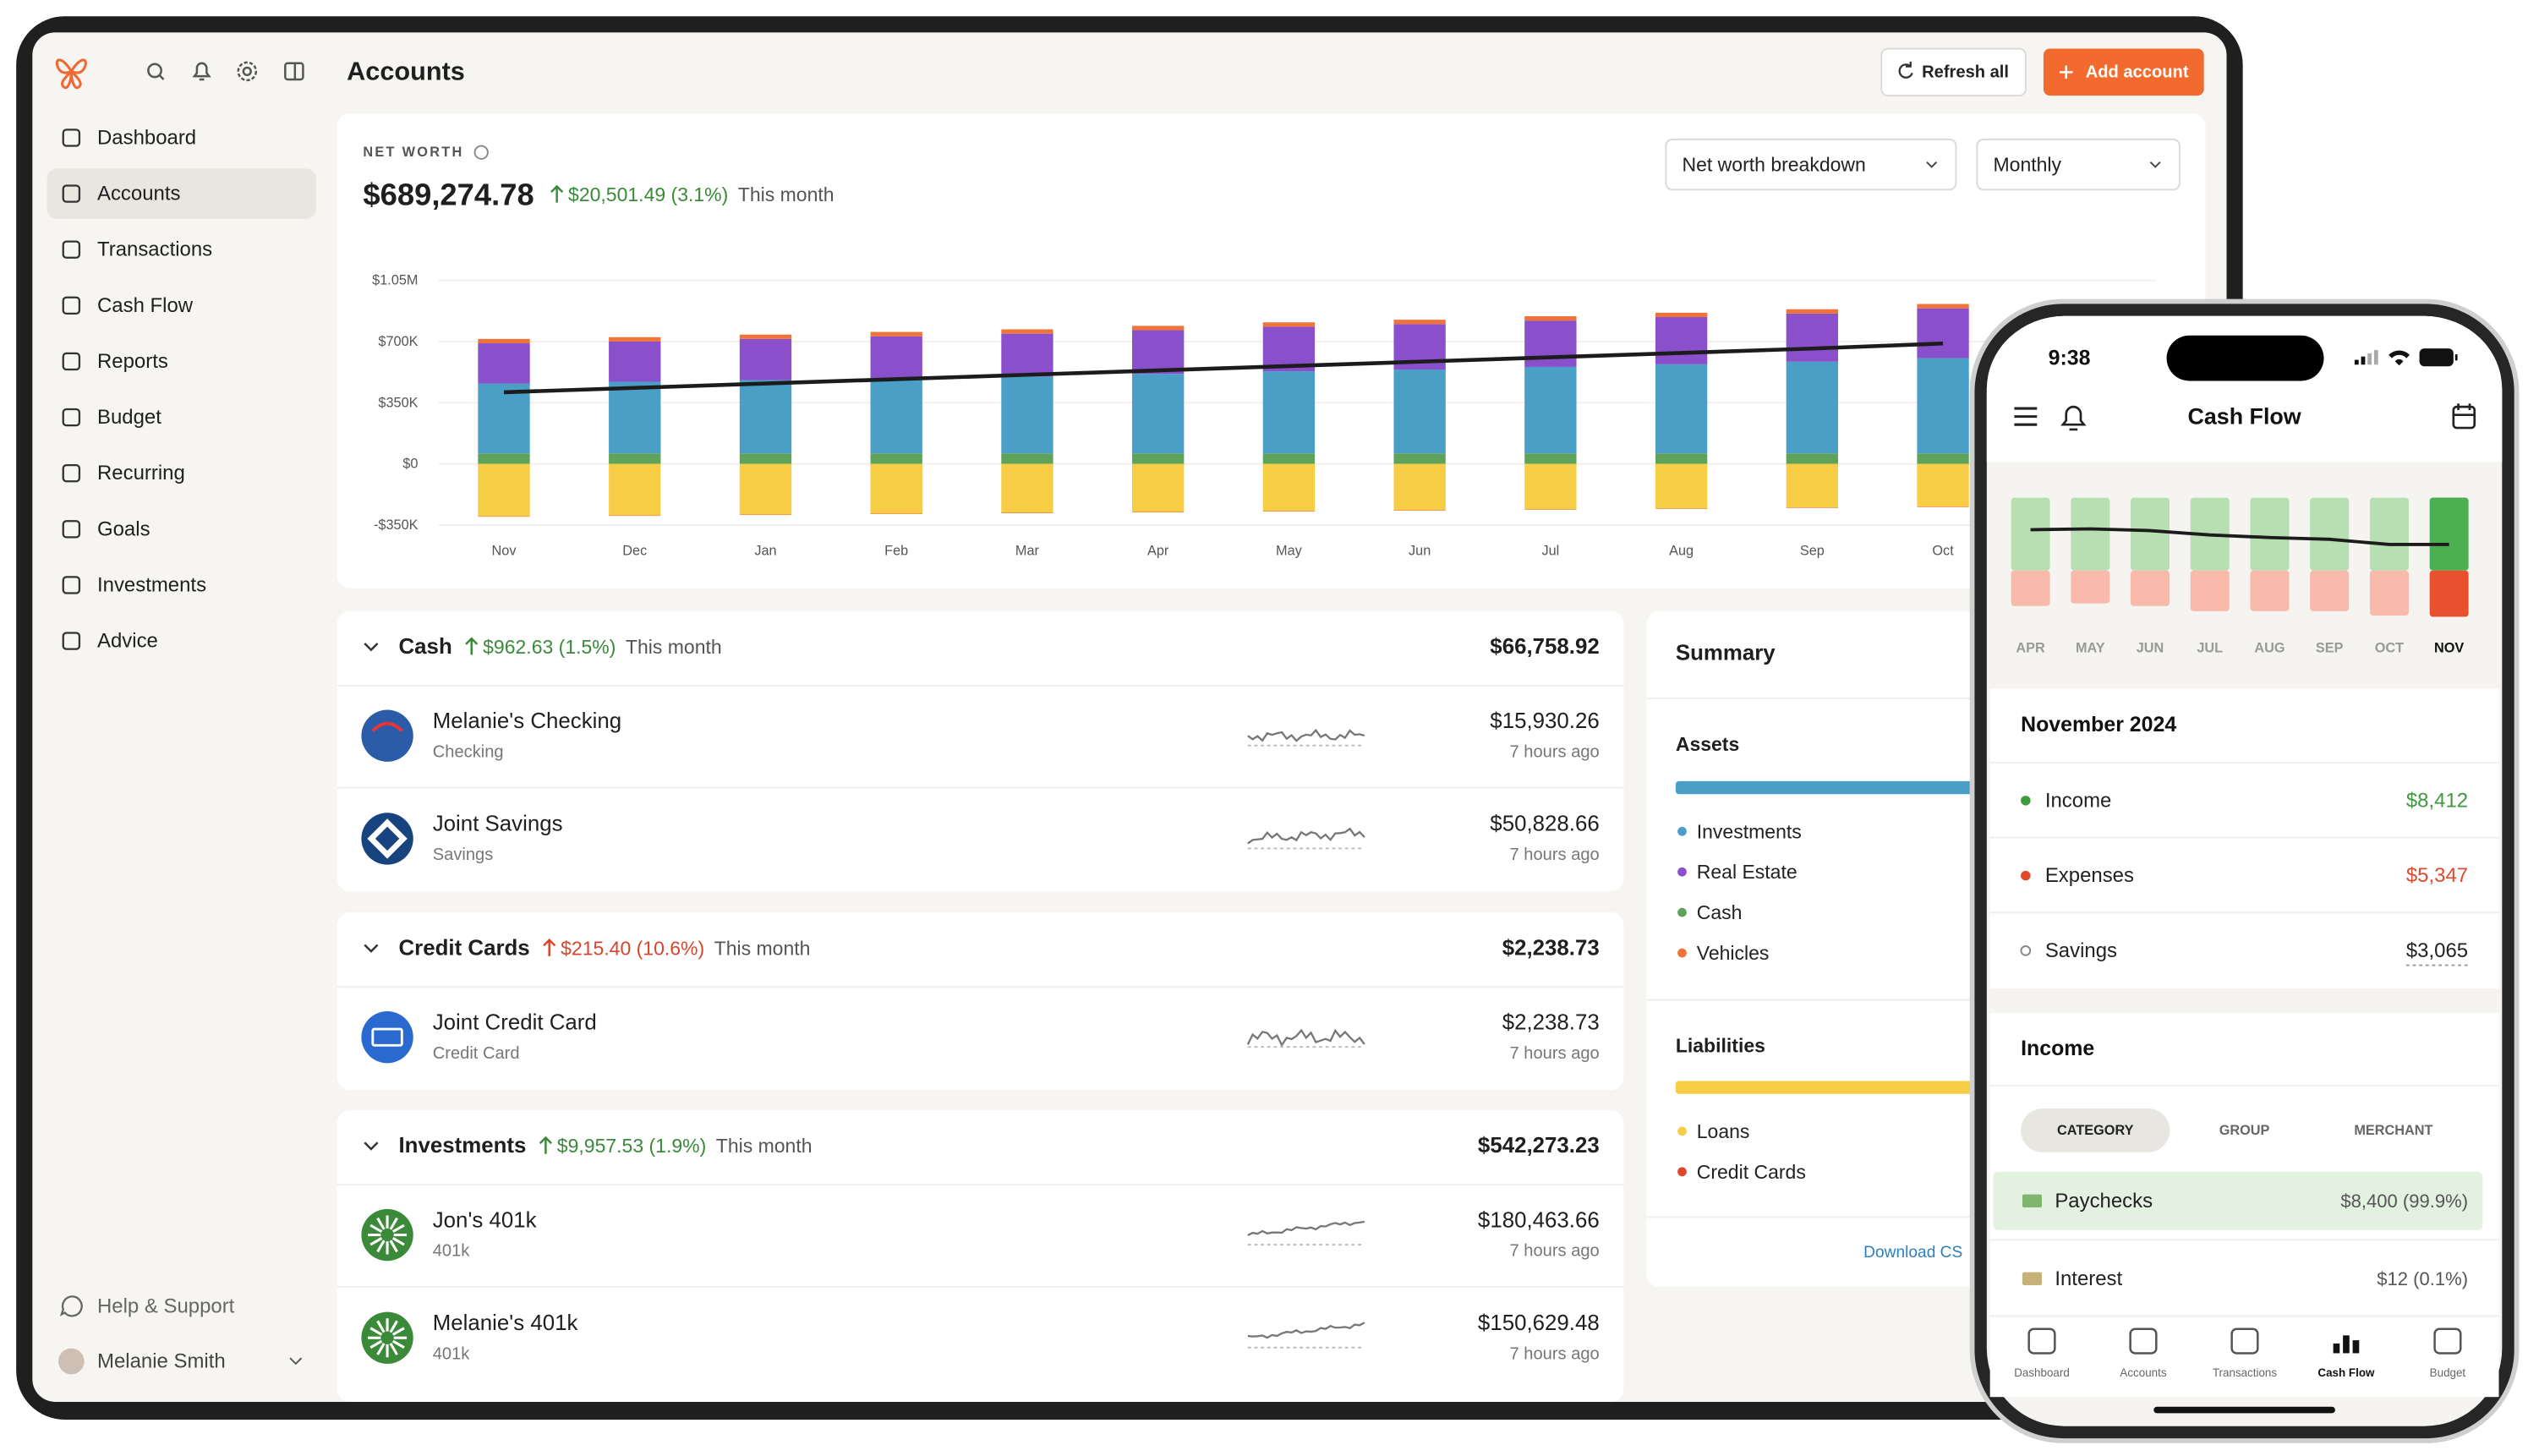 The height and width of the screenshot is (1456, 2528). Describe the element at coordinates (498, 825) in the screenshot. I see `account-name: Joint Savings` at that location.